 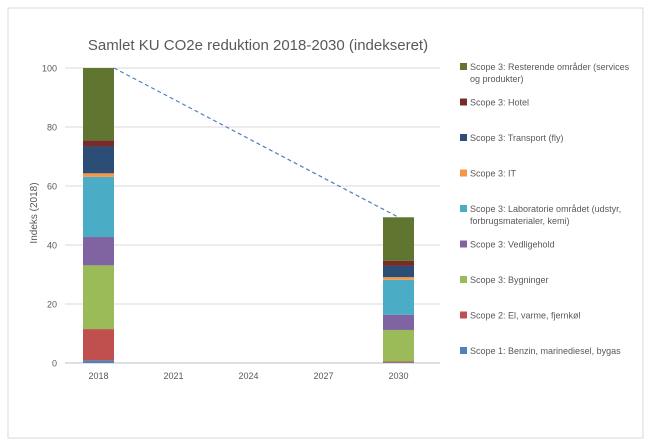 I want to click on legend-label: Scope 3: Vedligehold, so click(x=512, y=245).